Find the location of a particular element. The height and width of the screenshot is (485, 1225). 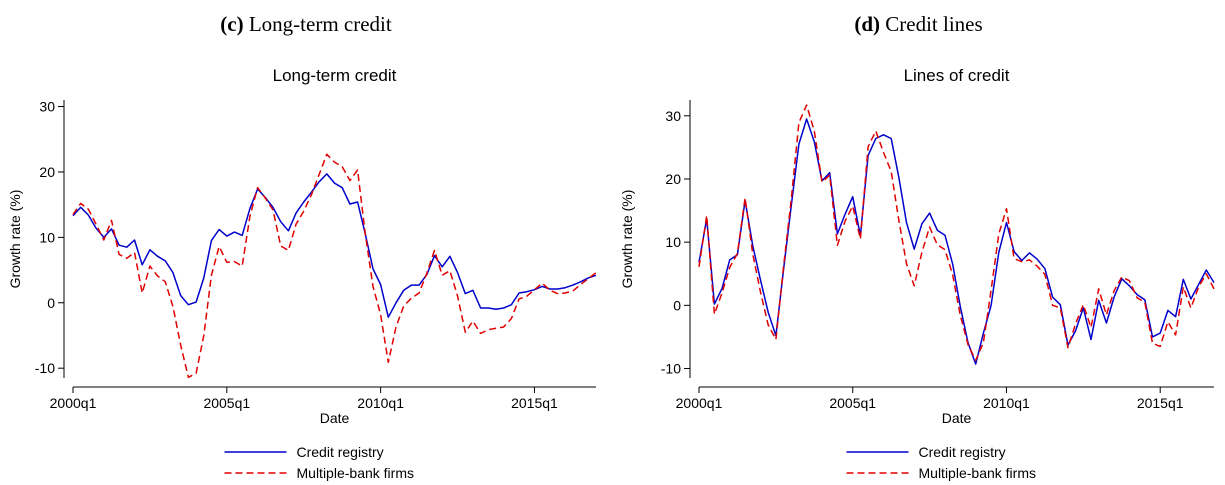

series-line-credit-registry is located at coordinates (334, 245).